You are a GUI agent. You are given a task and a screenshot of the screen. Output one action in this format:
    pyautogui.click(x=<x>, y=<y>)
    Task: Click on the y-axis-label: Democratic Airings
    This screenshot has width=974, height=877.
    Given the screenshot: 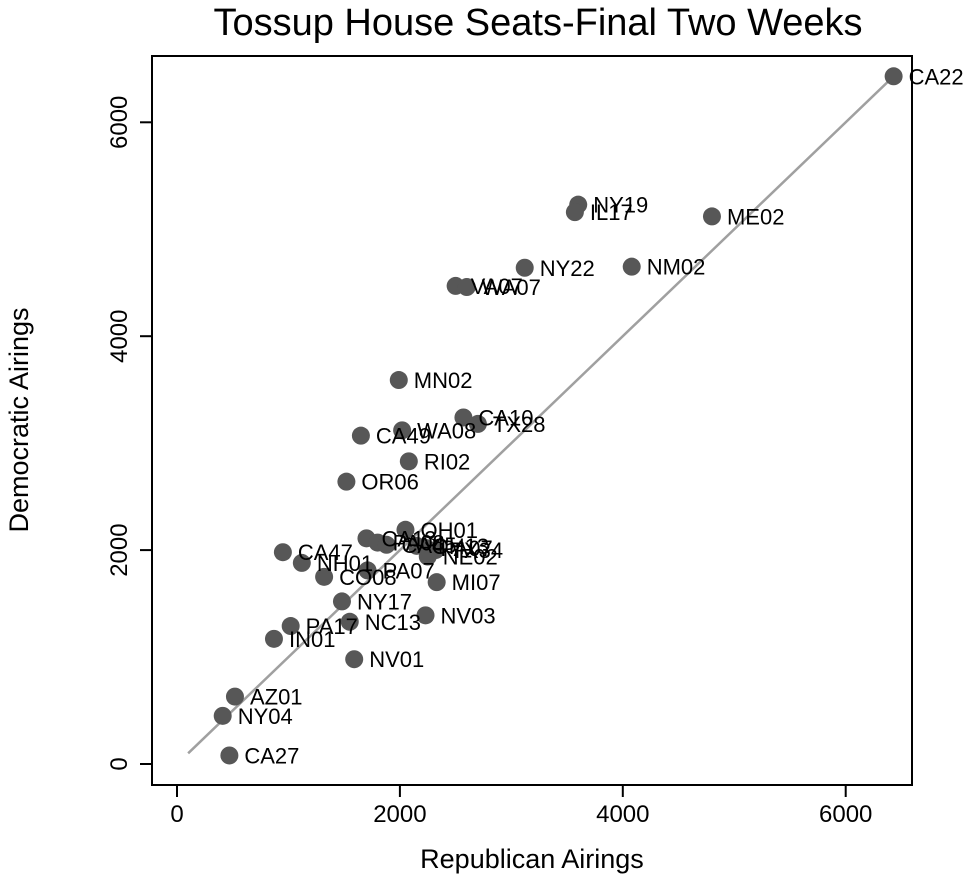 What is the action you would take?
    pyautogui.click(x=19, y=419)
    